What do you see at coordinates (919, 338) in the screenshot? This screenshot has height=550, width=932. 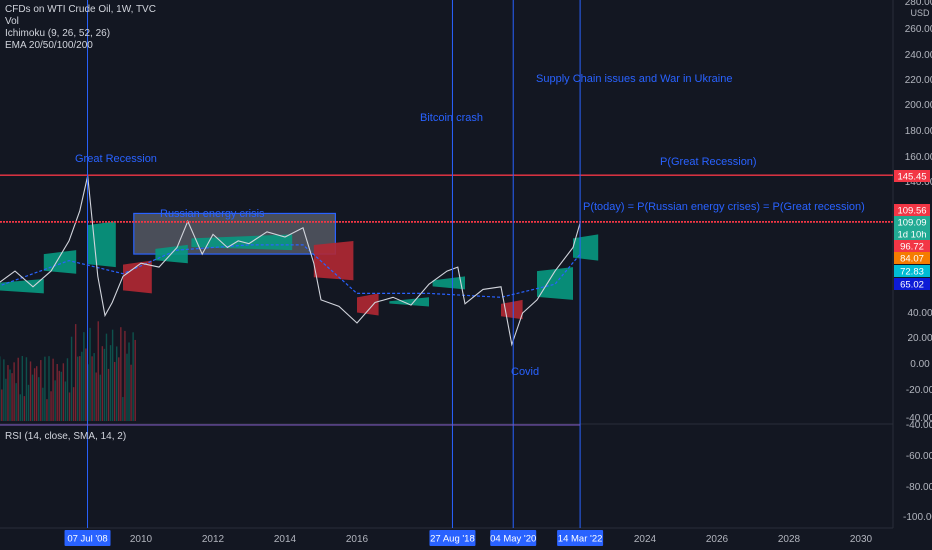 I see `price-tick-label: 20.00` at bounding box center [919, 338].